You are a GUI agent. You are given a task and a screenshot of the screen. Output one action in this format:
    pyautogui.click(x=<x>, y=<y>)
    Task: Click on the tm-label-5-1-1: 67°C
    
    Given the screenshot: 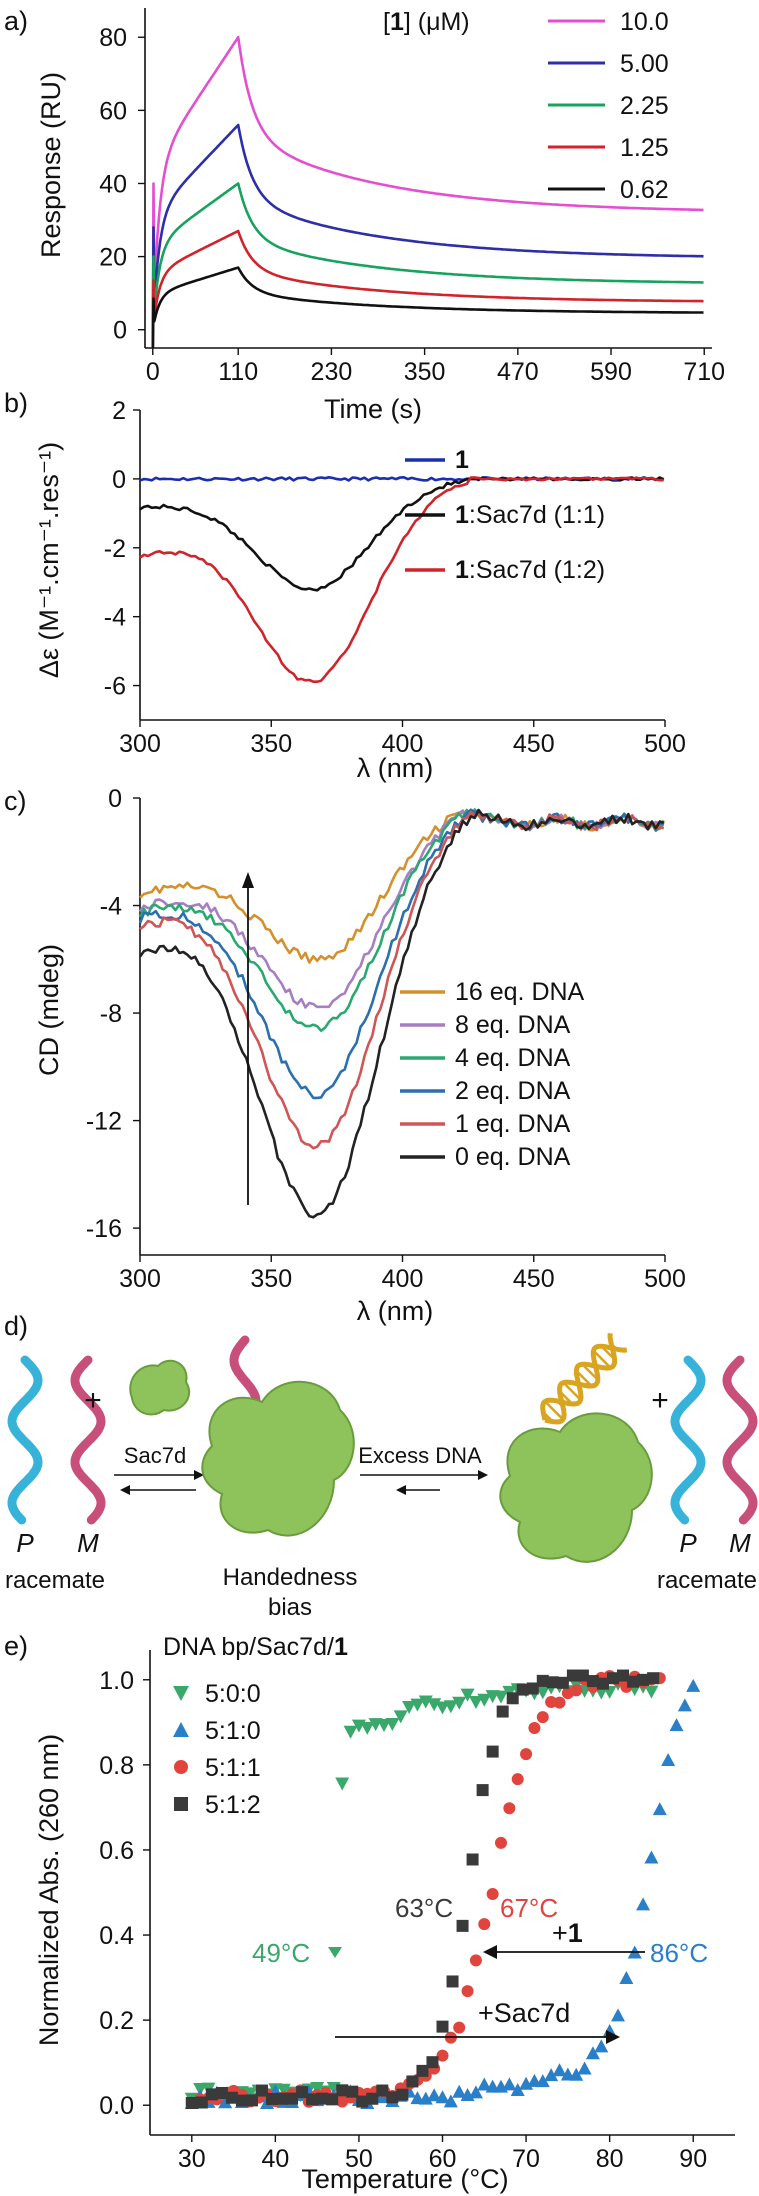 What is the action you would take?
    pyautogui.click(x=529, y=1908)
    